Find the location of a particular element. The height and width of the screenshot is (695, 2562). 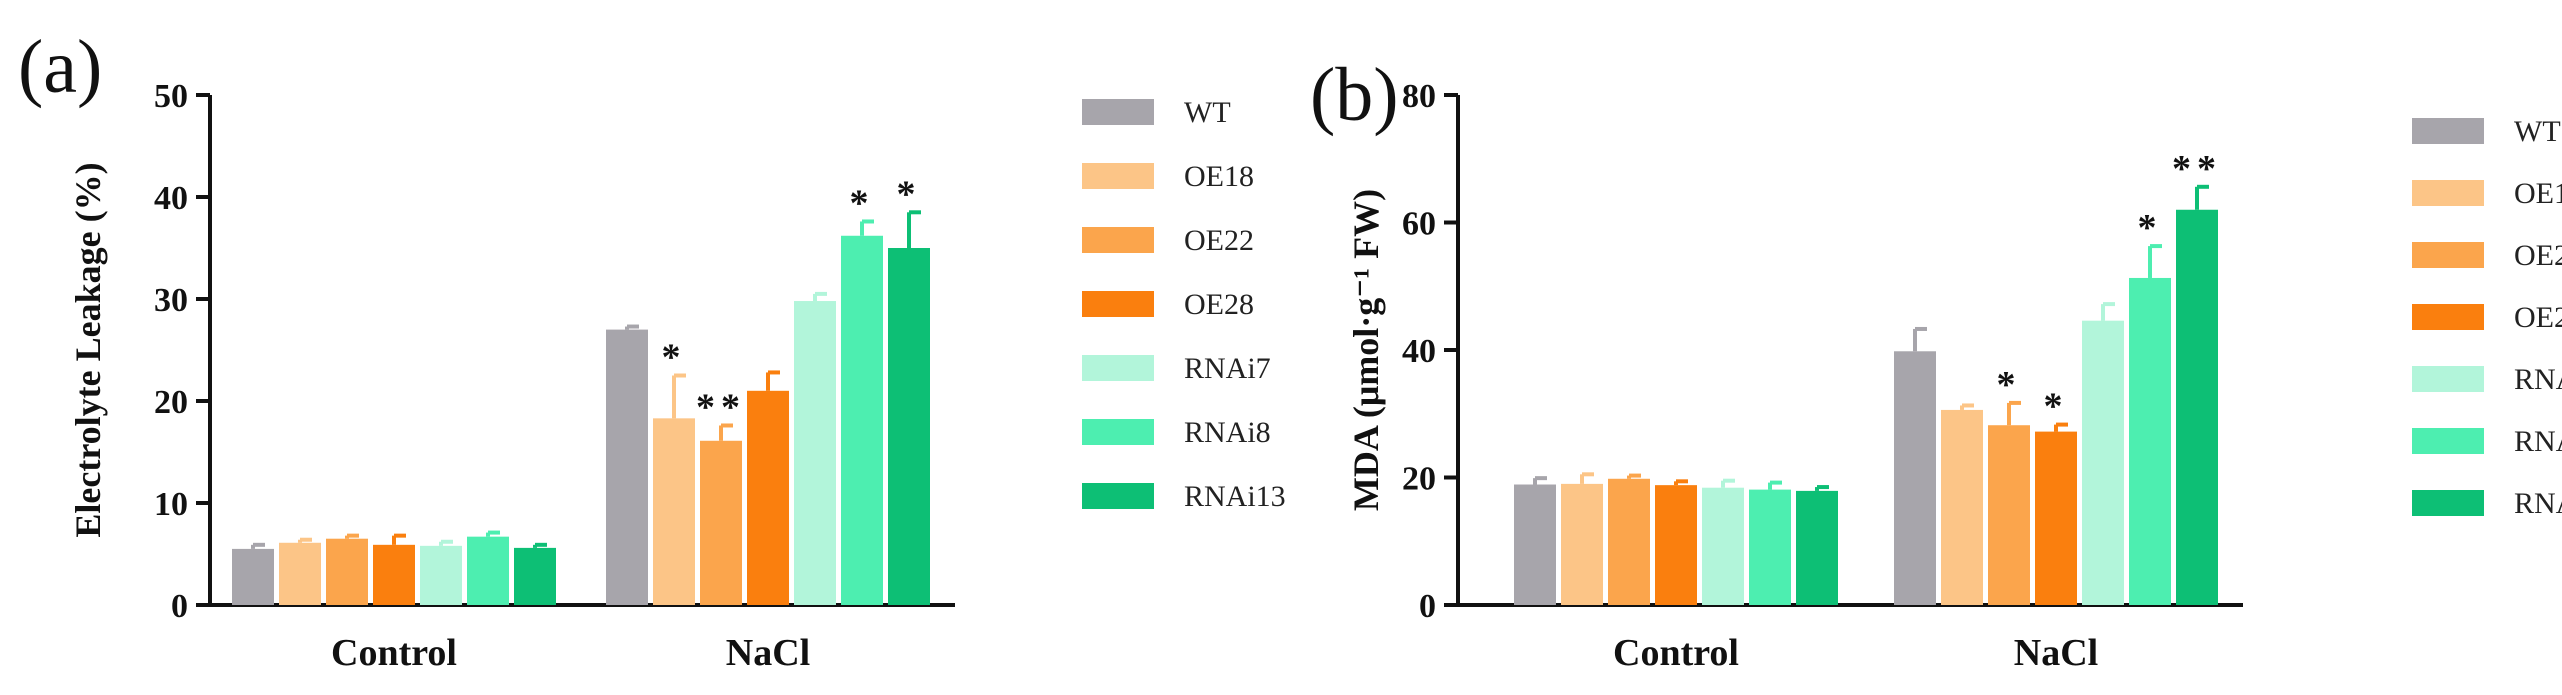

y-tick-label: 80 is located at coordinates (1419, 96).